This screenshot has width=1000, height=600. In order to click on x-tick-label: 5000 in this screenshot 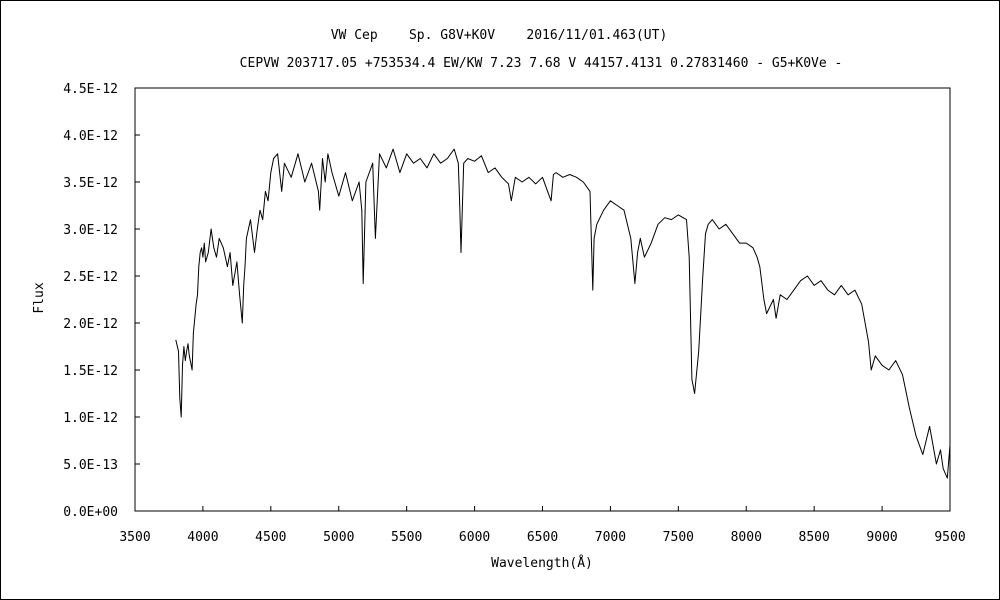, I will do `click(338, 537)`.